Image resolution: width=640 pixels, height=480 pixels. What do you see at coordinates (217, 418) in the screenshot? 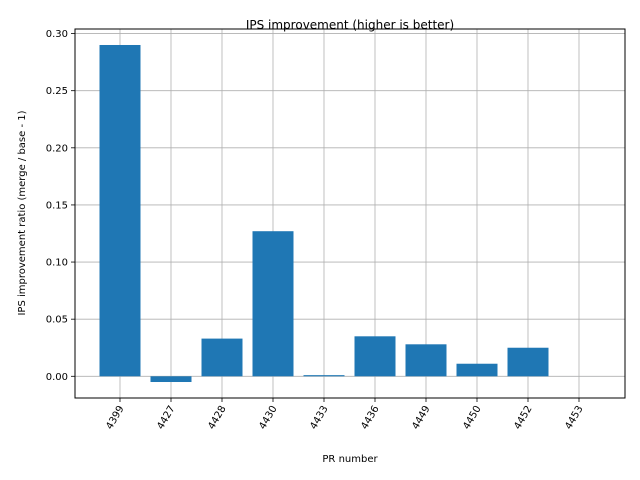
I see `x-tick-label: 4428` at bounding box center [217, 418].